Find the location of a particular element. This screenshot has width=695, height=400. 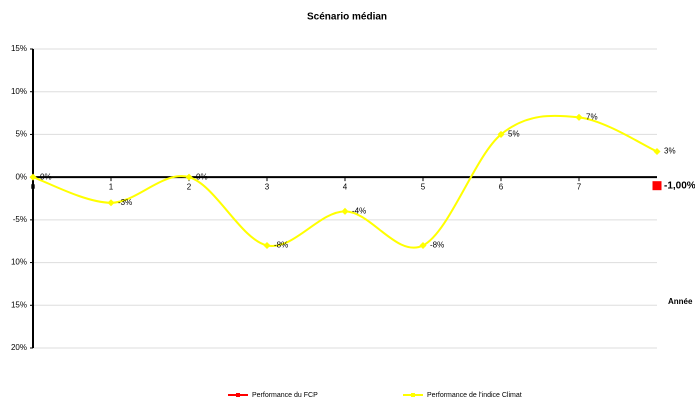

y-tick-label: 0% is located at coordinates (21, 176).